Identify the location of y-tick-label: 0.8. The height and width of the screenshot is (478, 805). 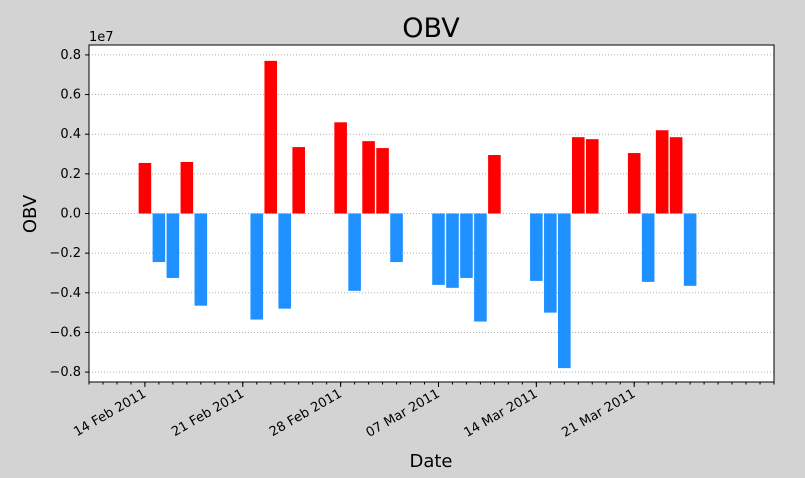
(70, 55).